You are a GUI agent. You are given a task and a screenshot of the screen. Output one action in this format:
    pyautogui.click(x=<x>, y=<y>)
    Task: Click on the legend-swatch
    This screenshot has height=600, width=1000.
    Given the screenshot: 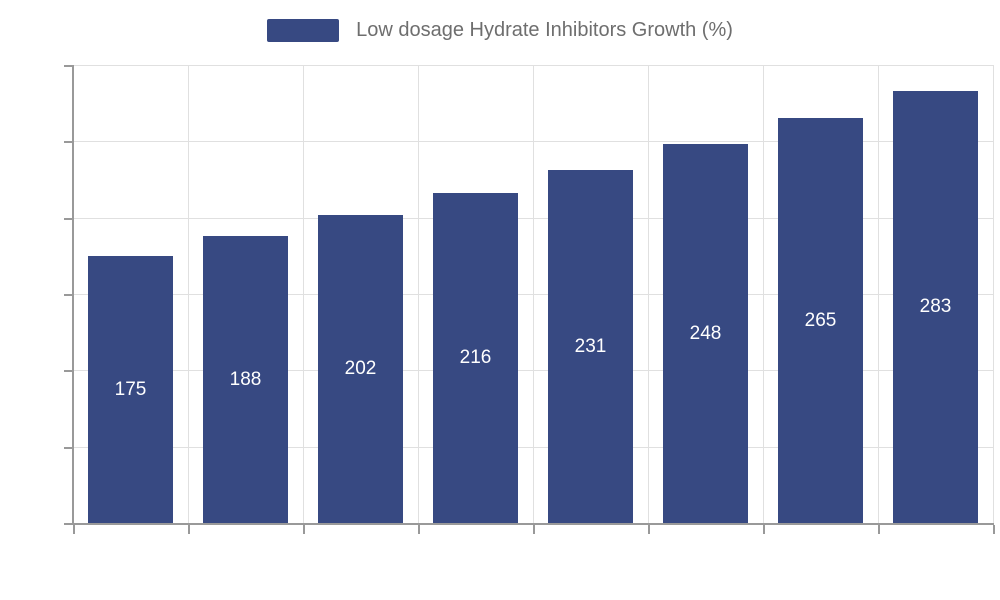 What is the action you would take?
    pyautogui.click(x=303, y=30)
    